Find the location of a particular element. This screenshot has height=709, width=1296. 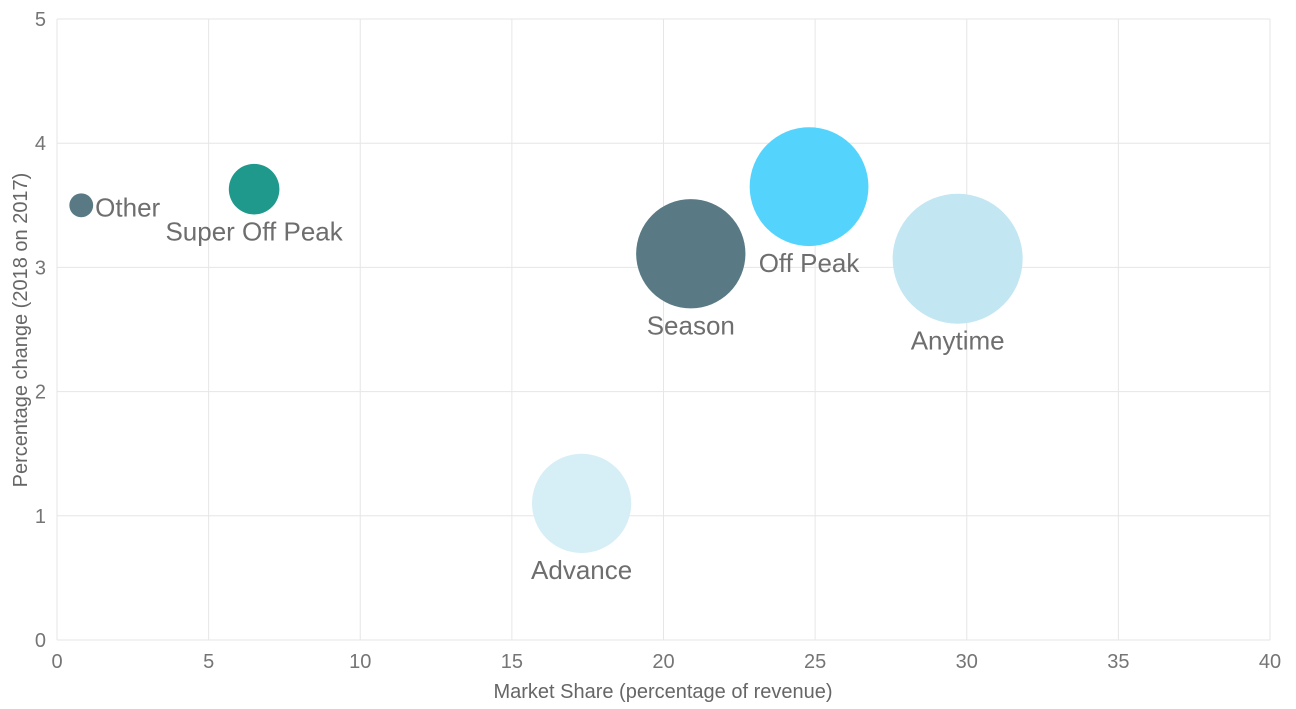

y-tick-label: 0 is located at coordinates (40, 641).